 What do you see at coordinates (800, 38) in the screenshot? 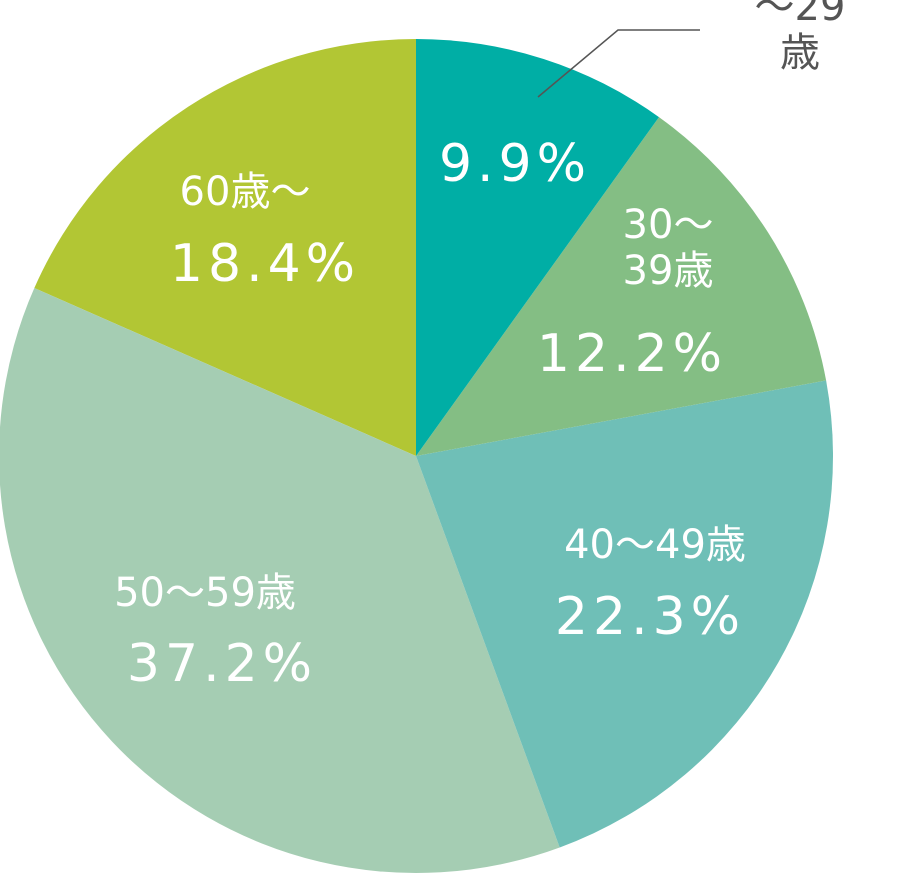
I see `category-label: 〜29歳` at bounding box center [800, 38].